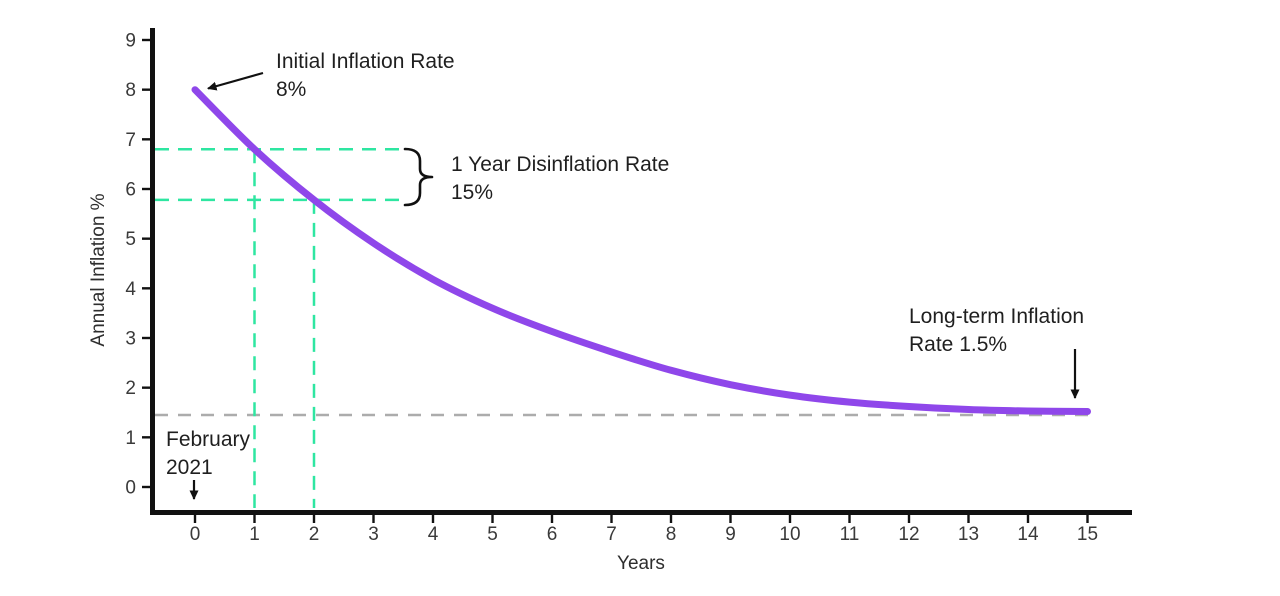 This screenshot has width=1280, height=596. I want to click on x-tick-label: 10, so click(789, 534).